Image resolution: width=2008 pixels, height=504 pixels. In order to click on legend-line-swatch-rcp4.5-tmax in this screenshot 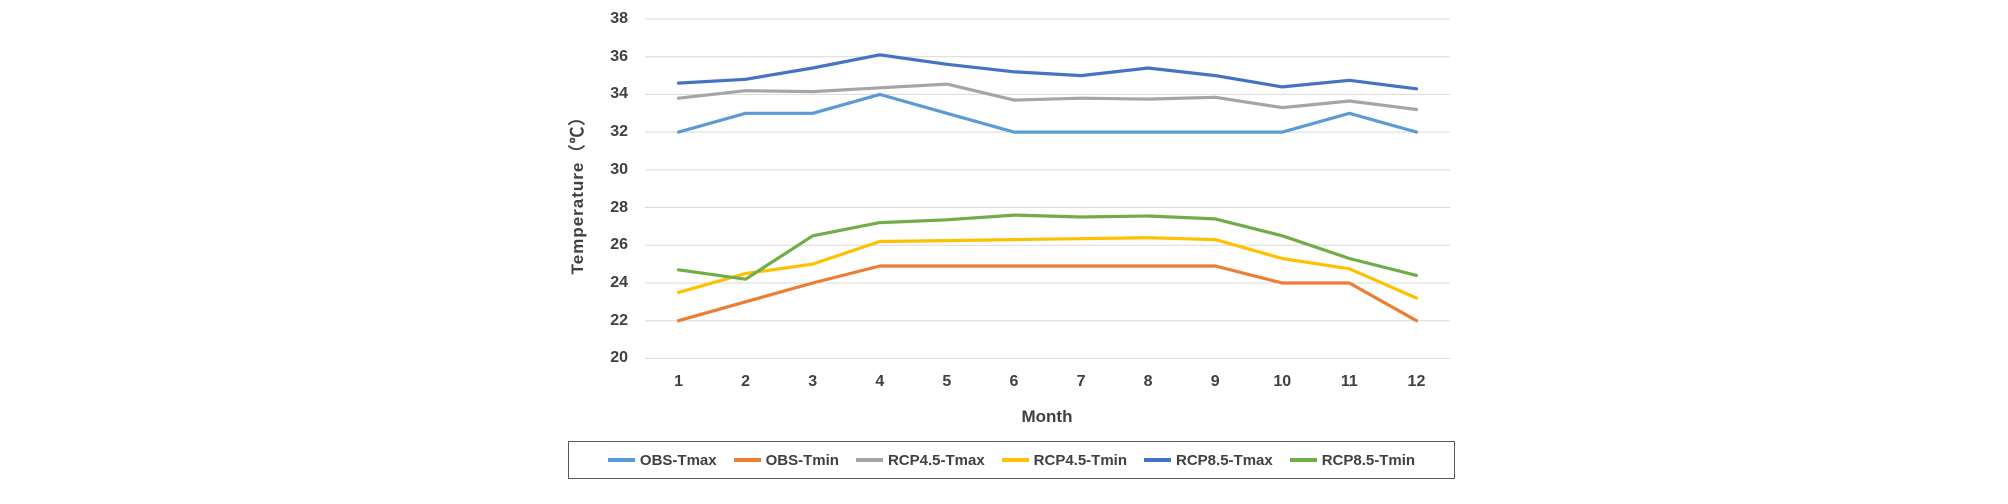, I will do `click(869, 460)`.